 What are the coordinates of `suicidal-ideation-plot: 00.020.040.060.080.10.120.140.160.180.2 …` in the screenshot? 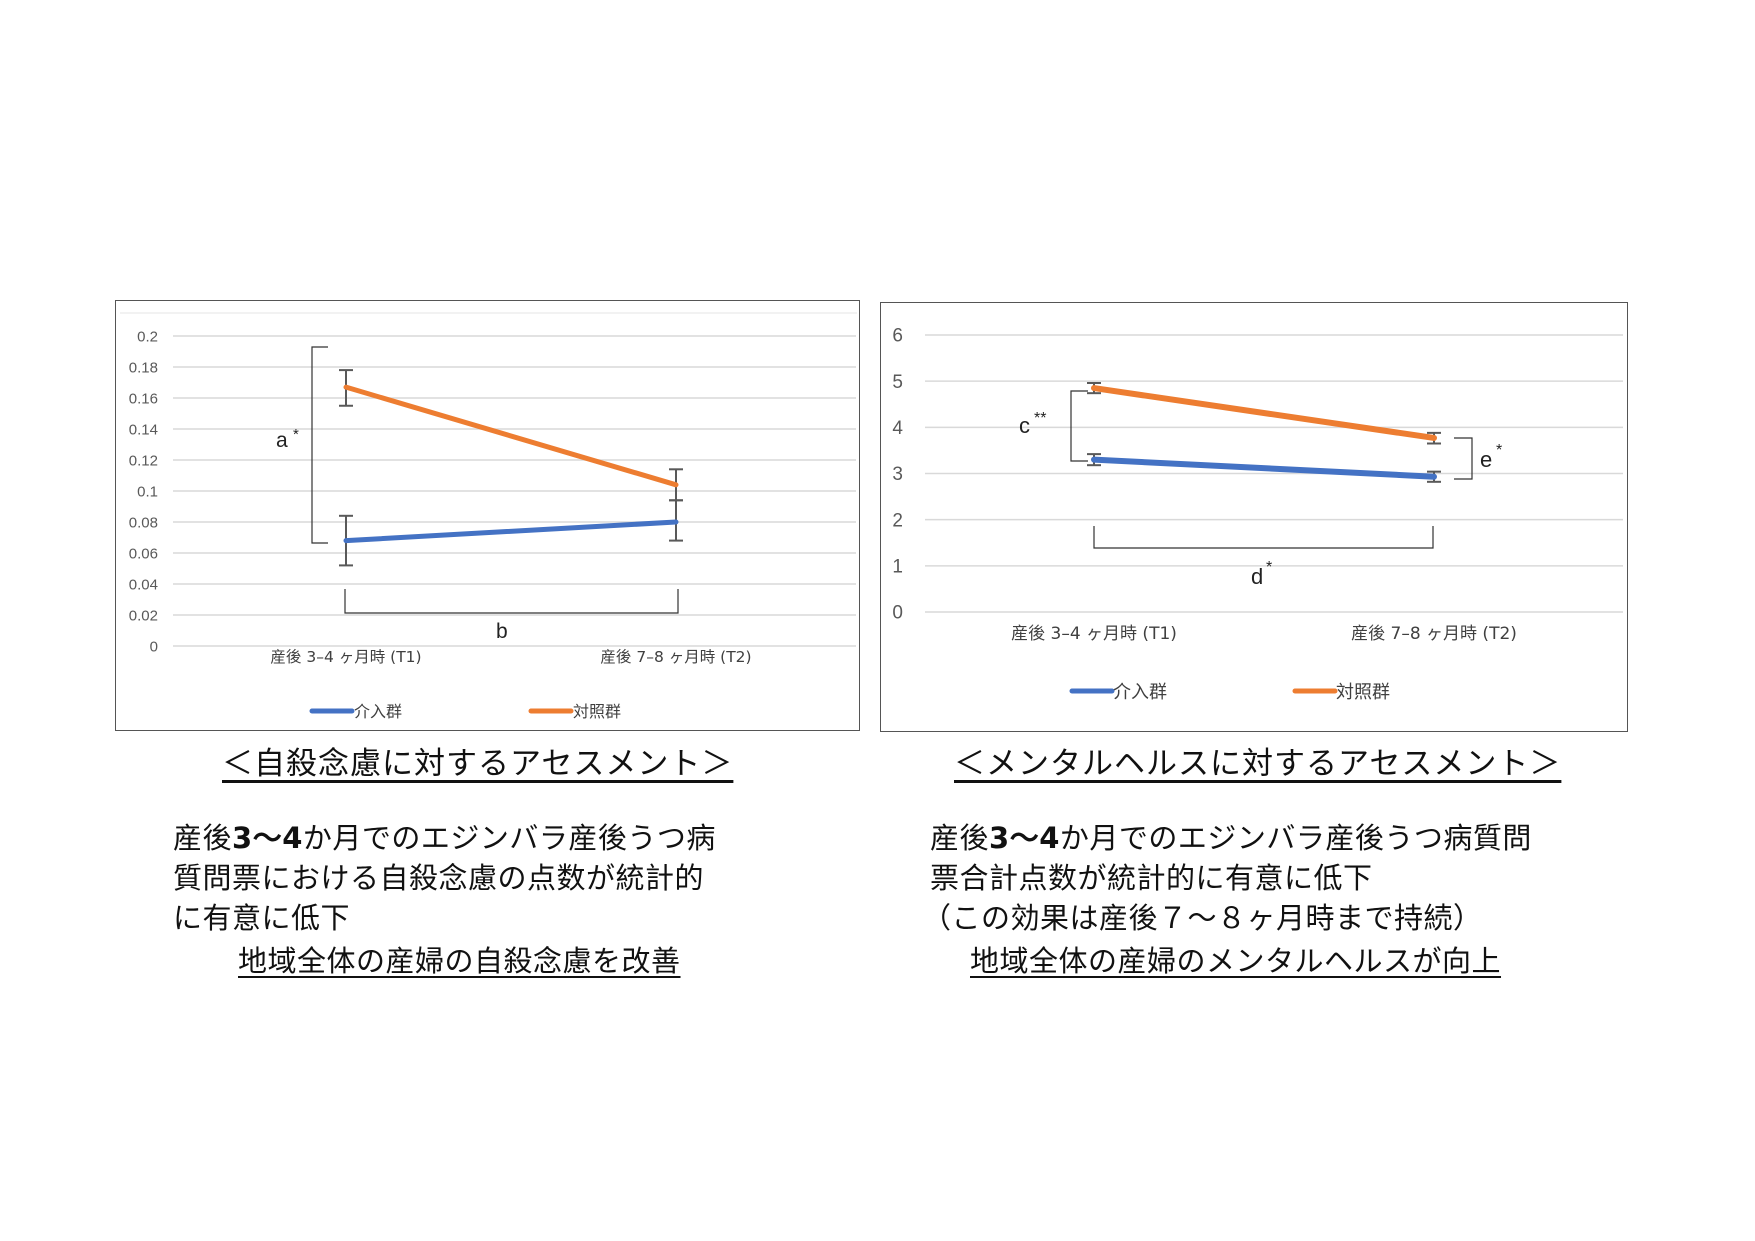 It's located at (488, 516).